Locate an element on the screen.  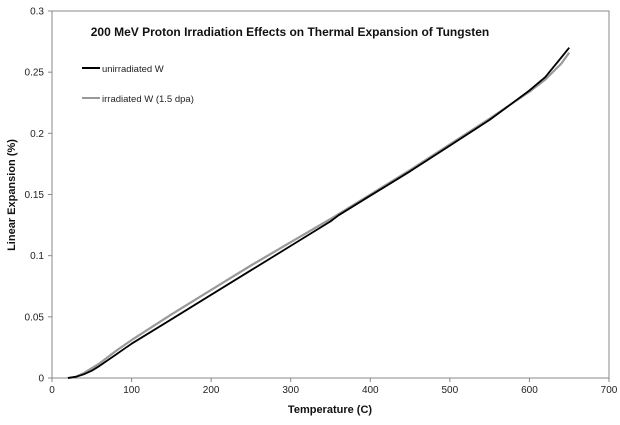
x-axis: 0 100 200 300 400 500 600 700 is located at coordinates (333, 387).